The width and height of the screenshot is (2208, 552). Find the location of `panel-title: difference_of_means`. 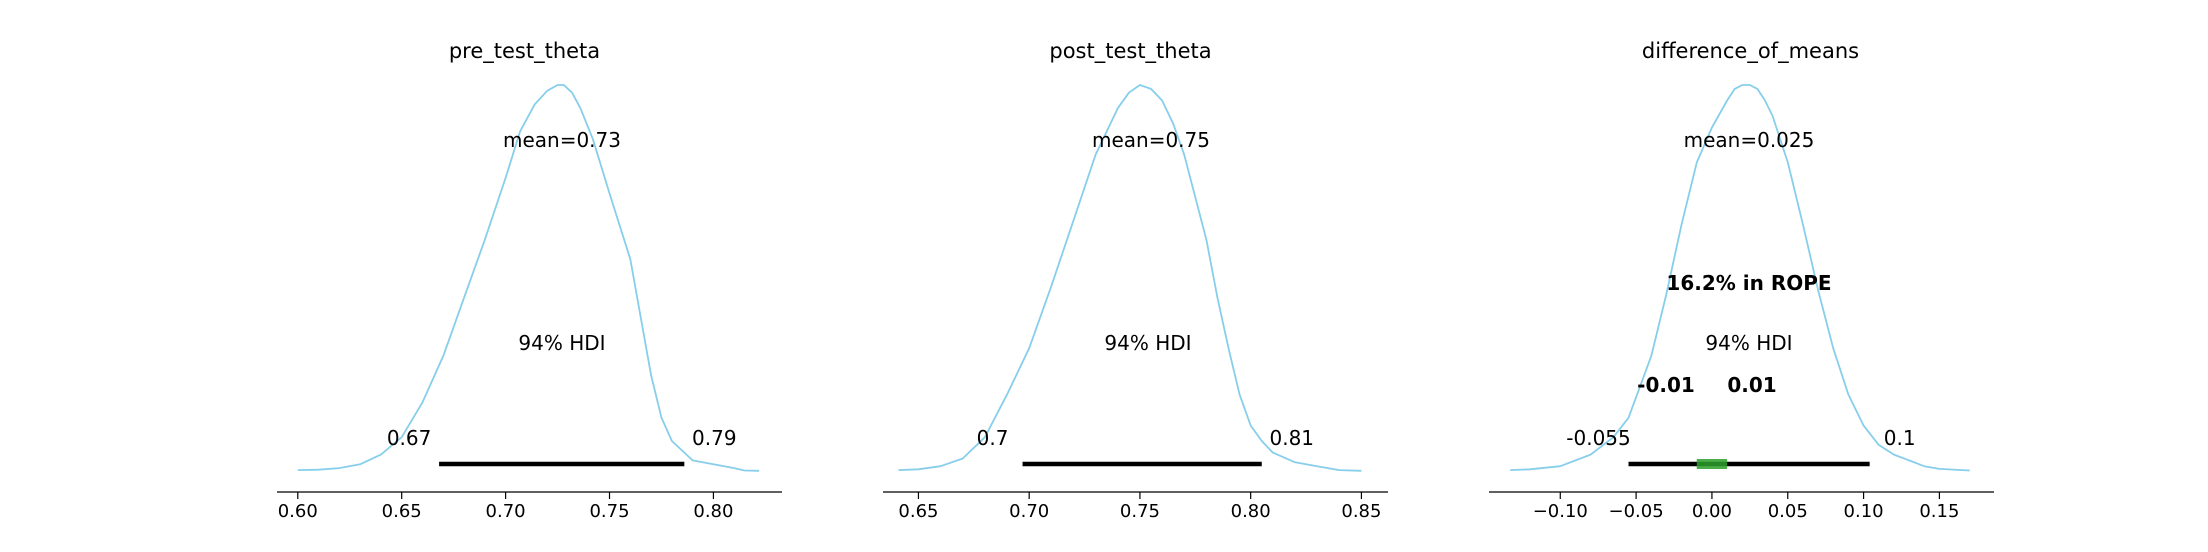

panel-title: difference_of_means is located at coordinates (1750, 51).